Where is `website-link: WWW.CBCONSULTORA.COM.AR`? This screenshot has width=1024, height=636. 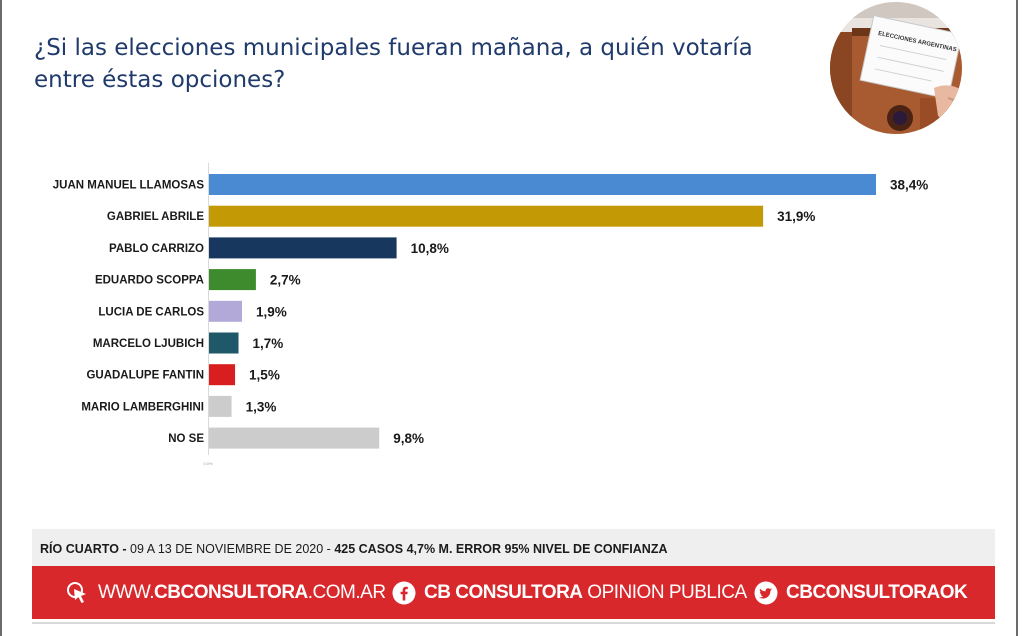
website-link: WWW.CBCONSULTORA.COM.AR is located at coordinates (226, 592).